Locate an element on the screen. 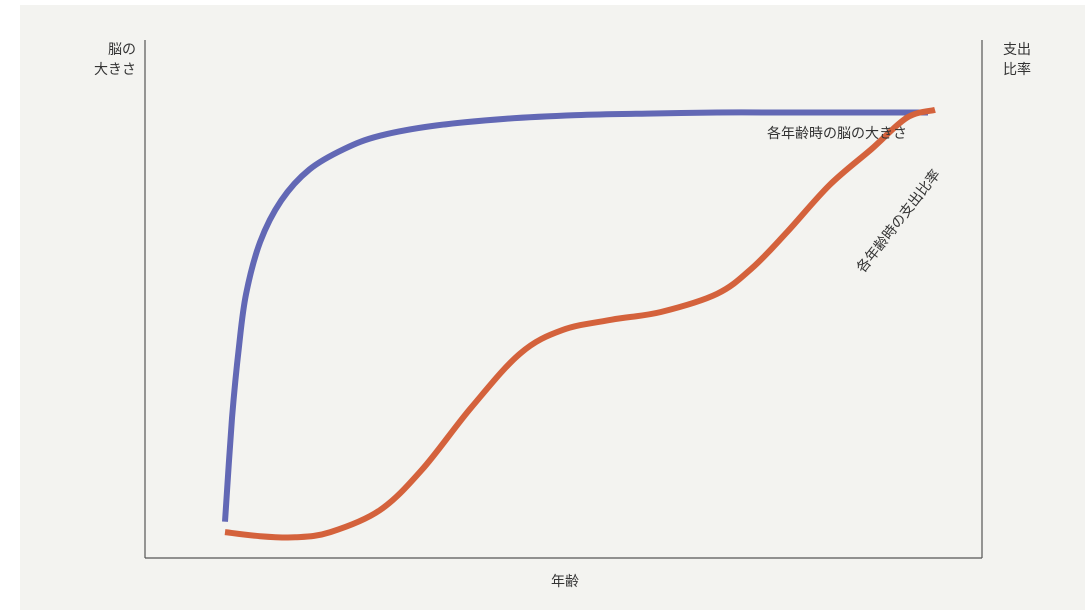  y-axis-right-label: 支出 比率 is located at coordinates (1017, 60).